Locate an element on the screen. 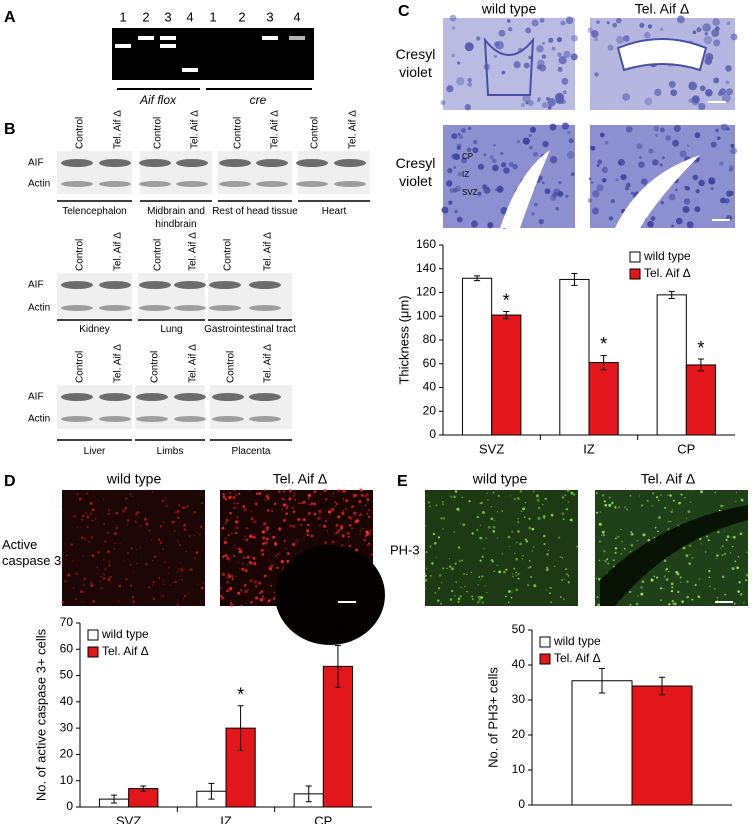 The image size is (754, 824). gel-band is located at coordinates (190, 70).